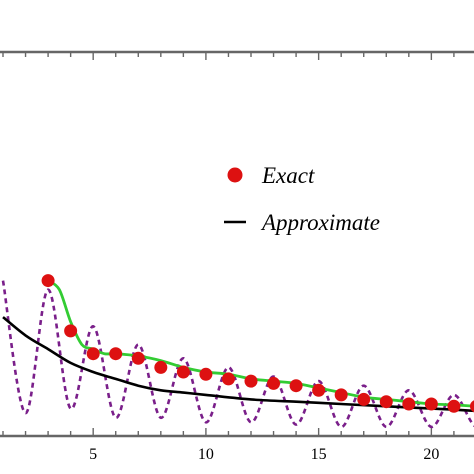 Image resolution: width=474 pixels, height=474 pixels. I want to click on x-axis-tick-labels: 5 10 15 20, so click(264, 454).